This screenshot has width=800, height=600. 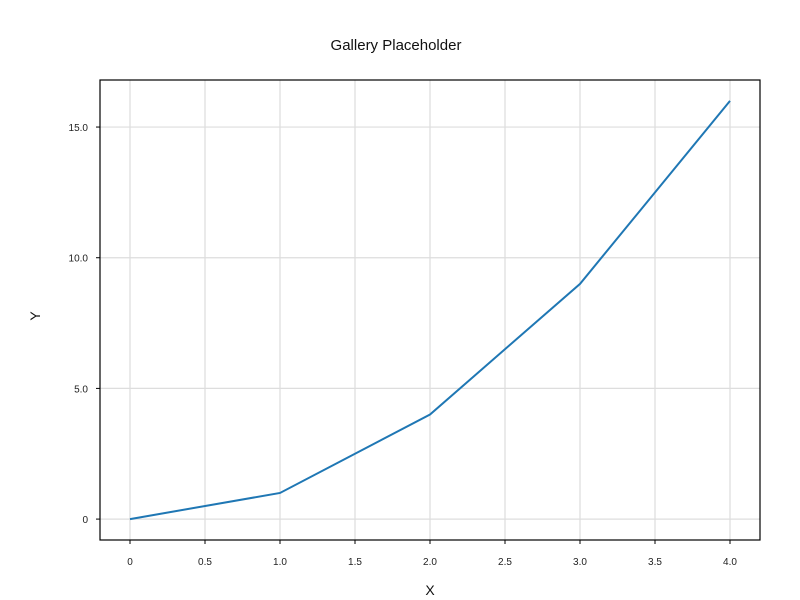 I want to click on y-axis-label: Y, so click(x=35, y=316).